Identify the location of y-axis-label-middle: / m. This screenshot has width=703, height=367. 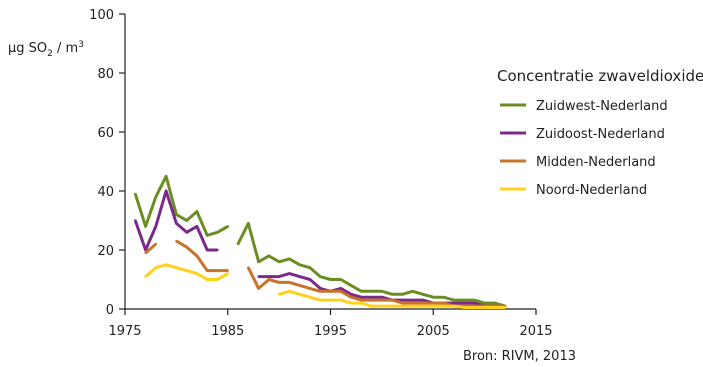
(65, 48).